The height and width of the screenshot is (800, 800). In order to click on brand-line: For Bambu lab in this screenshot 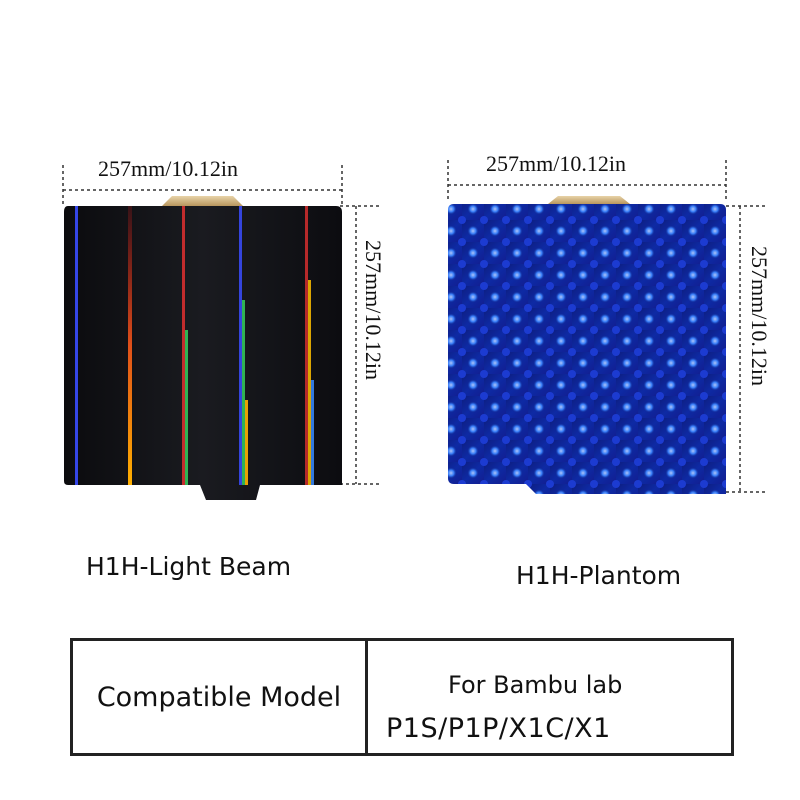, I will do `click(535, 685)`.